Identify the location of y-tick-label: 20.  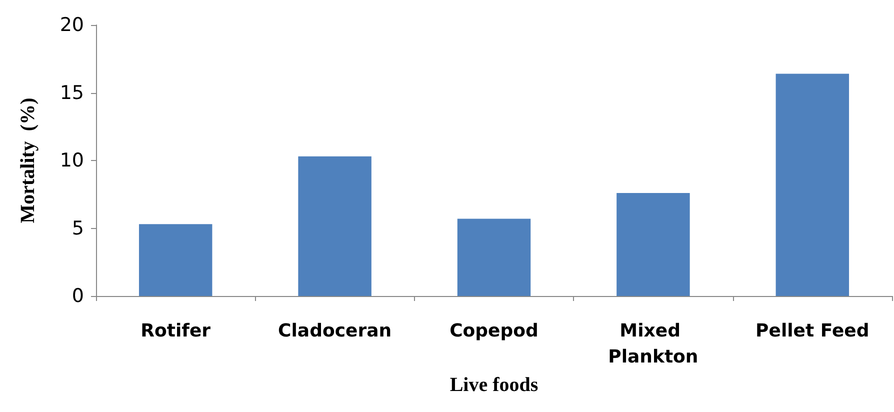
(72, 25).